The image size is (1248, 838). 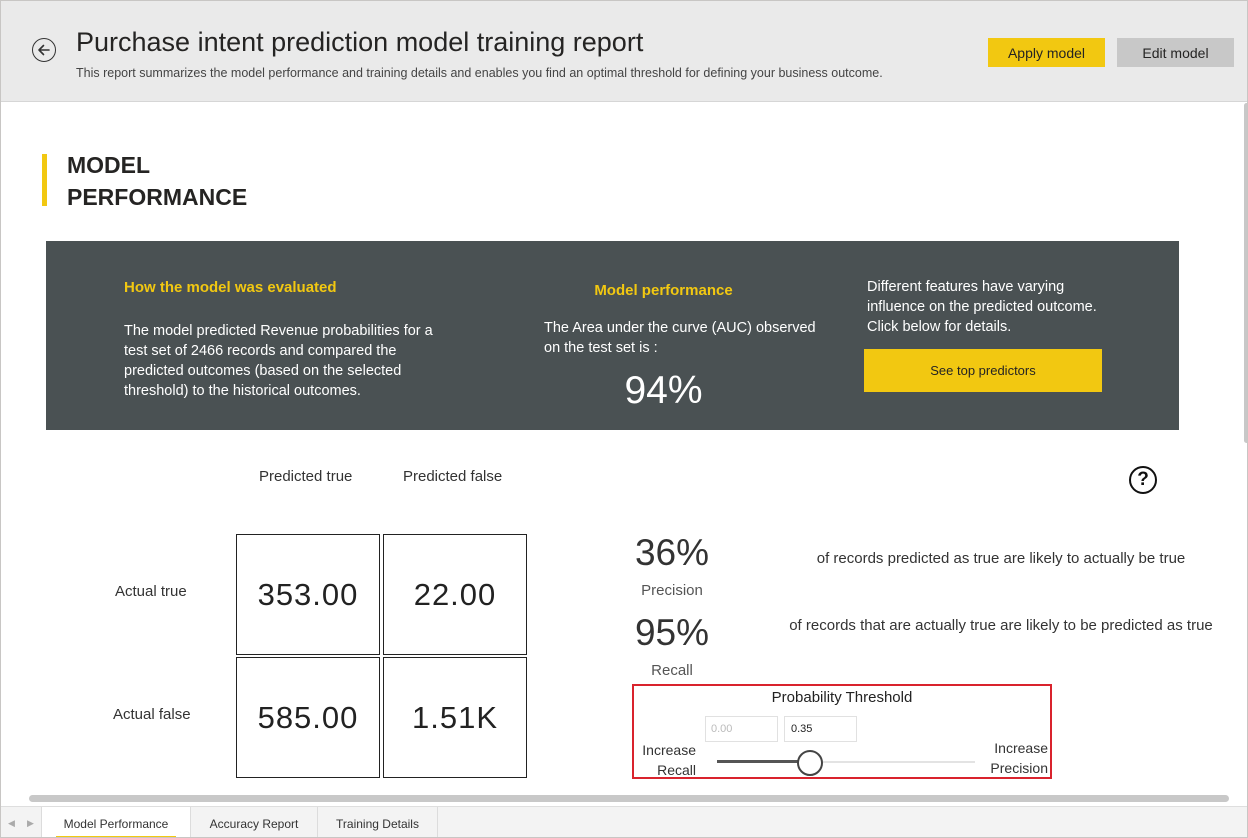 I want to click on question-circle-icon: ?, so click(x=1143, y=480).